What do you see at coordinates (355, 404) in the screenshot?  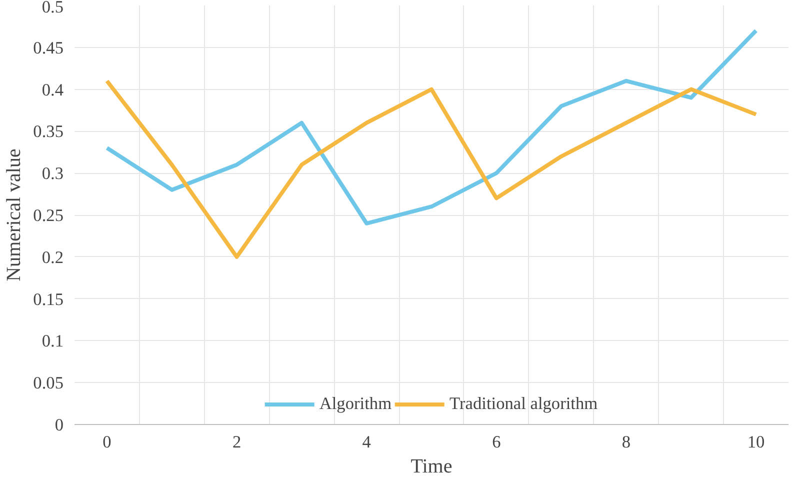 I see `legend-label: Algorithm` at bounding box center [355, 404].